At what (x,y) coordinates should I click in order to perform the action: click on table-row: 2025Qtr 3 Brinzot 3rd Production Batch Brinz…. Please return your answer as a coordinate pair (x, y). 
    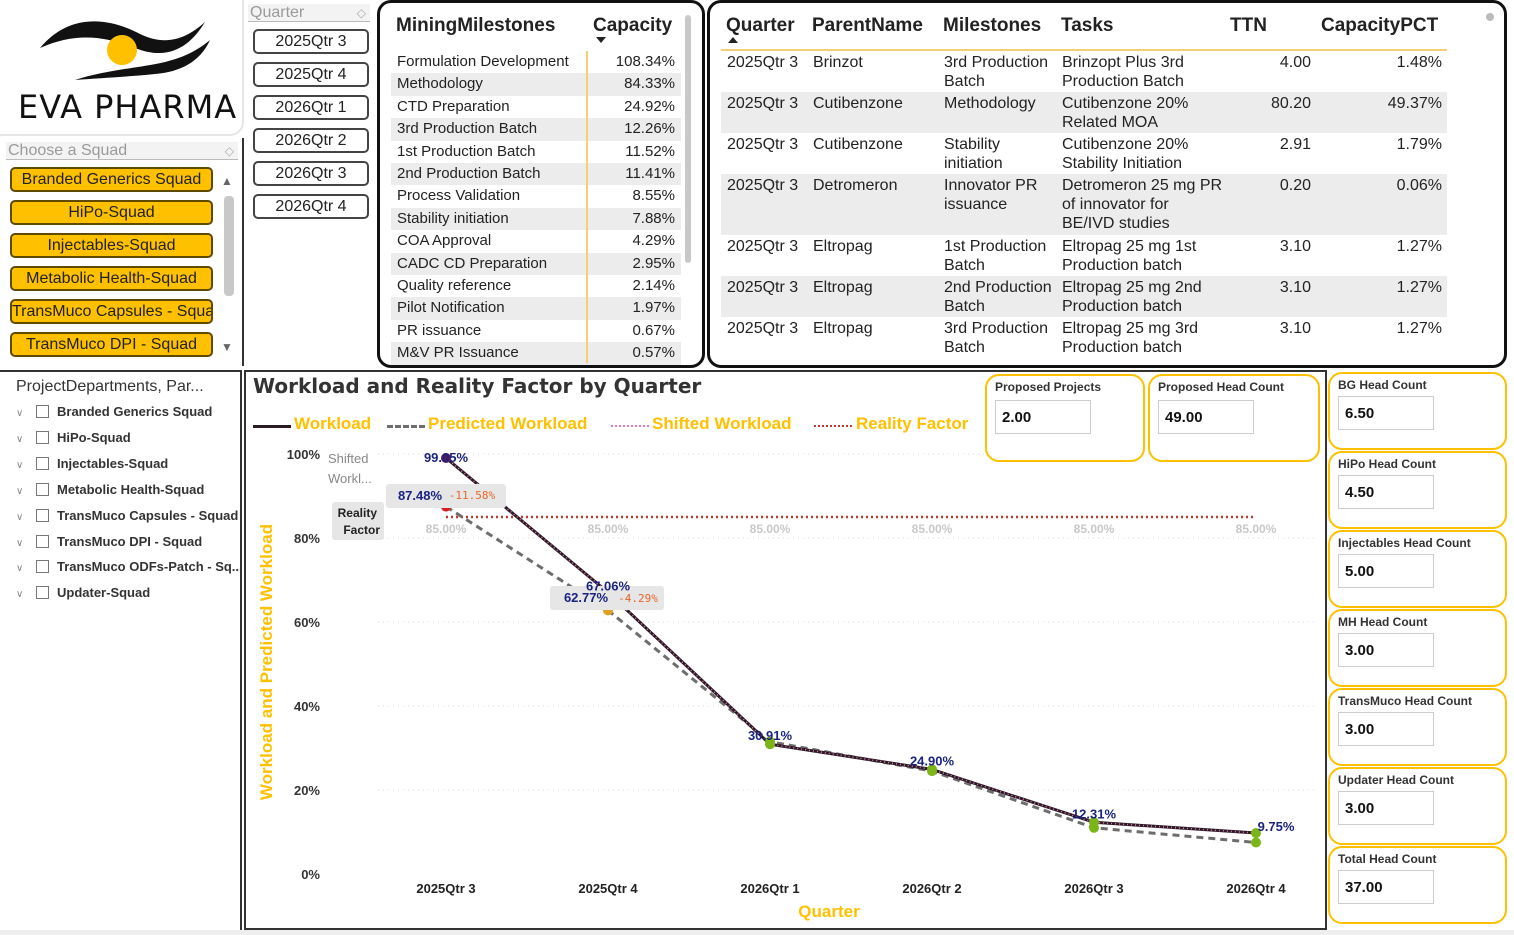
    Looking at the image, I should click on (1084, 71).